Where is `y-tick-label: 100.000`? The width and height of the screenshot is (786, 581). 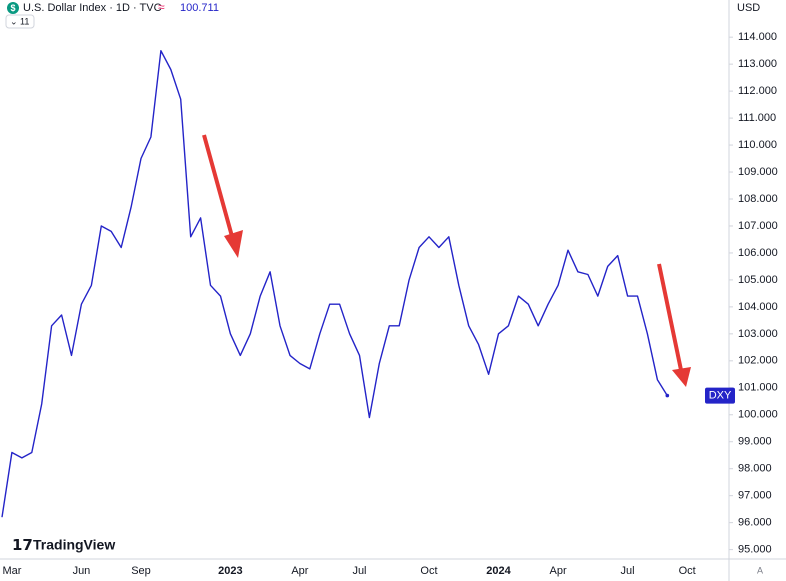 y-tick-label: 100.000 is located at coordinates (758, 415).